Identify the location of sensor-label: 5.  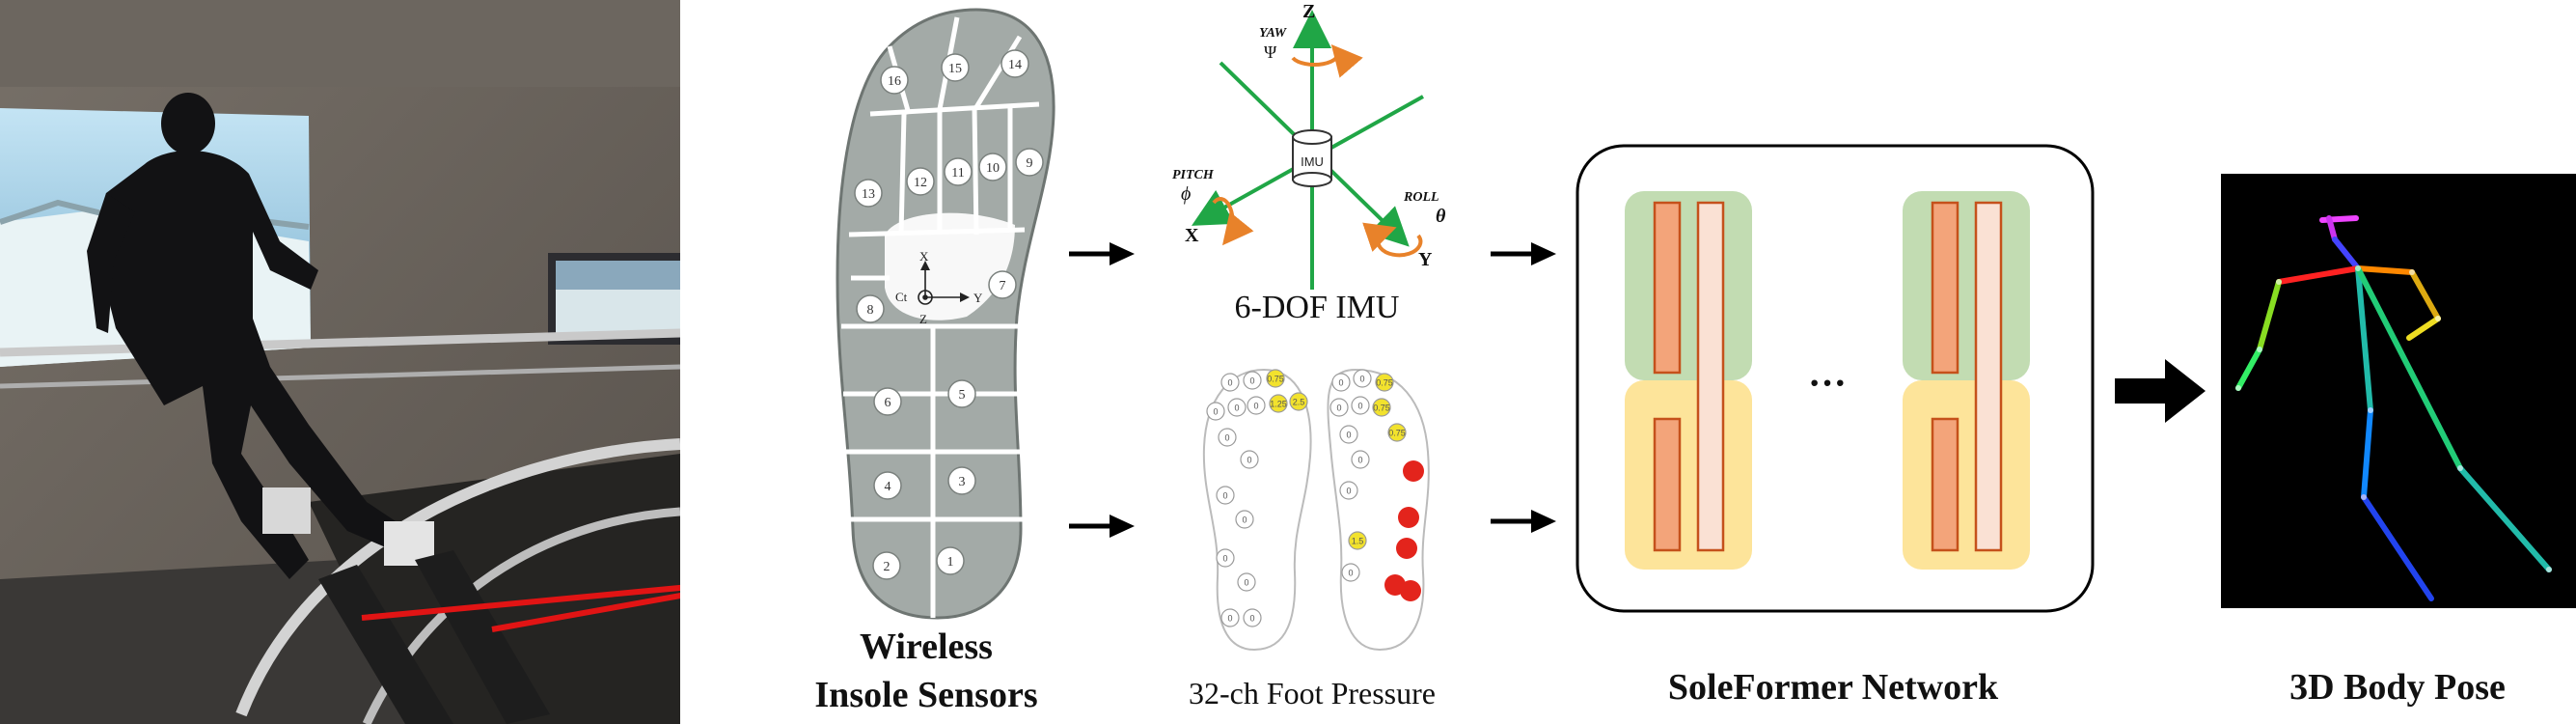
(963, 396).